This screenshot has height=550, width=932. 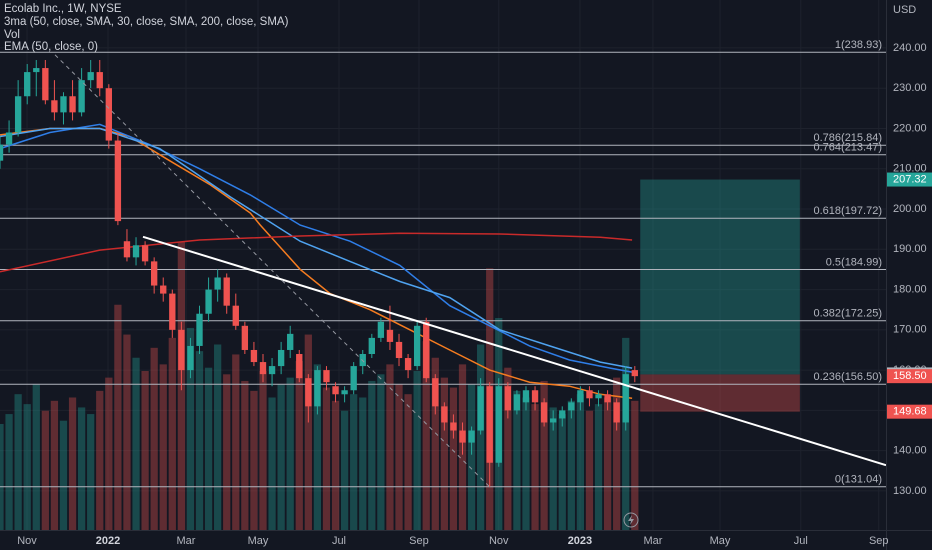 What do you see at coordinates (339, 541) in the screenshot?
I see `x-tick-label: Jul` at bounding box center [339, 541].